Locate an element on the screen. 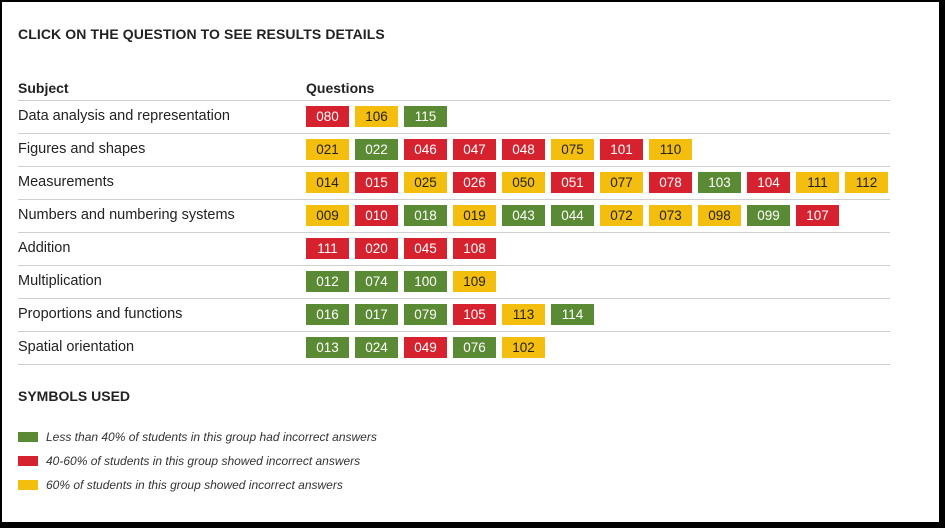 This screenshot has height=528, width=945. question-badge: 108 is located at coordinates (474, 248).